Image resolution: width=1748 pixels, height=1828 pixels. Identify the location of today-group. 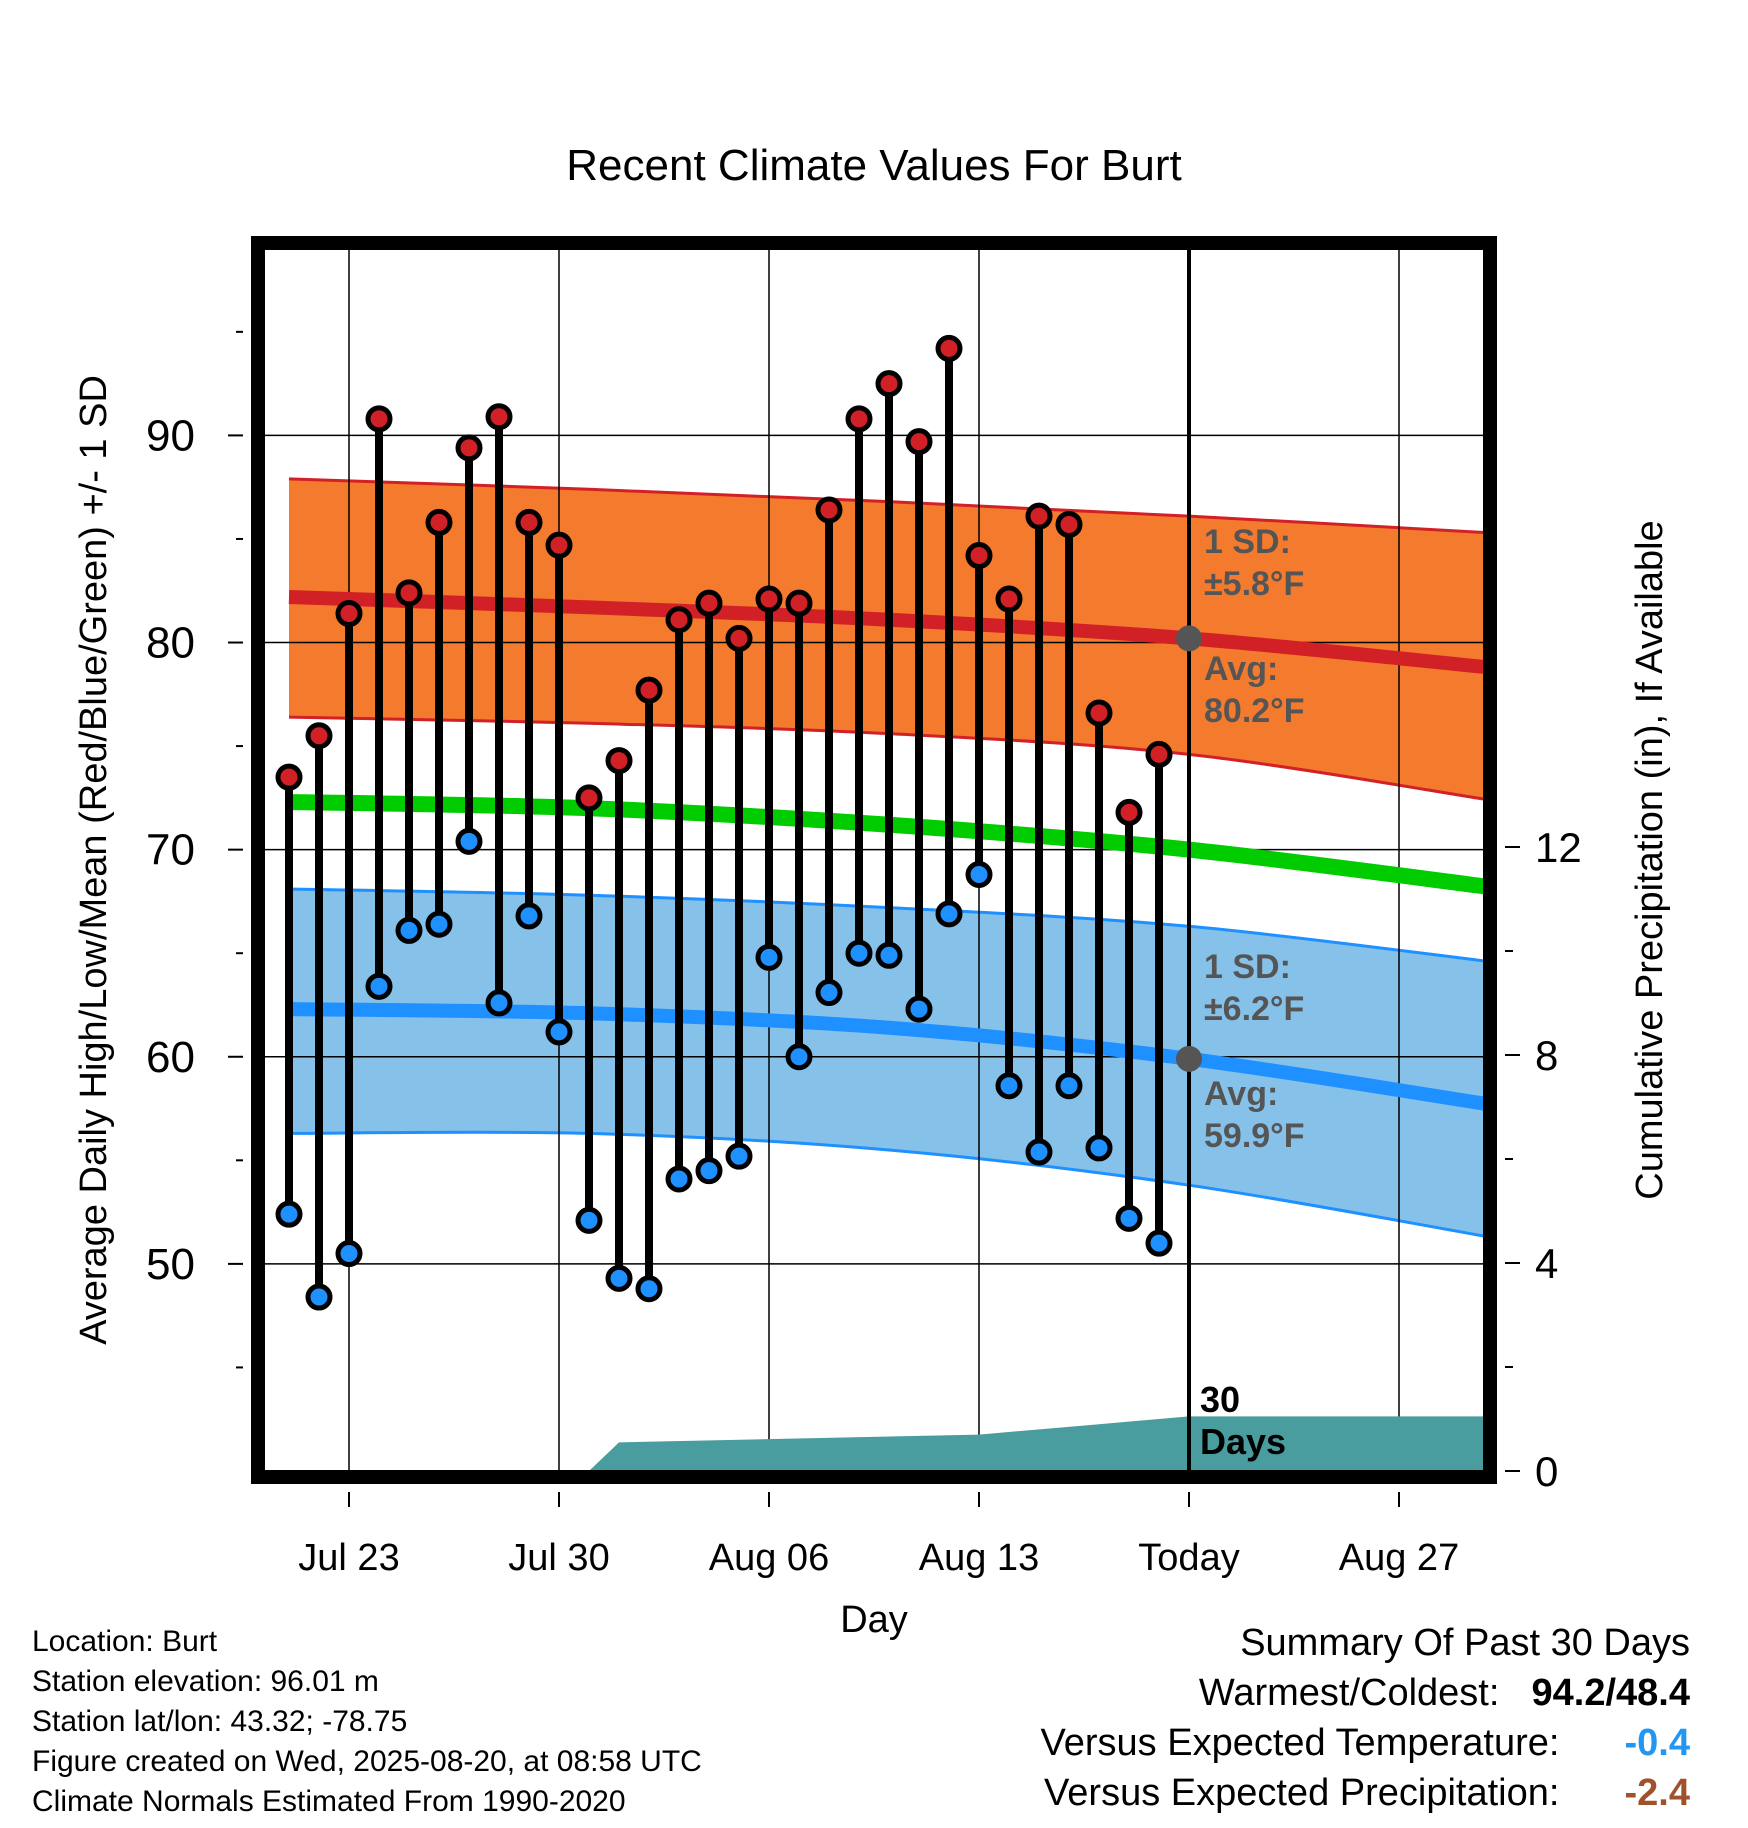
(1189, 860).